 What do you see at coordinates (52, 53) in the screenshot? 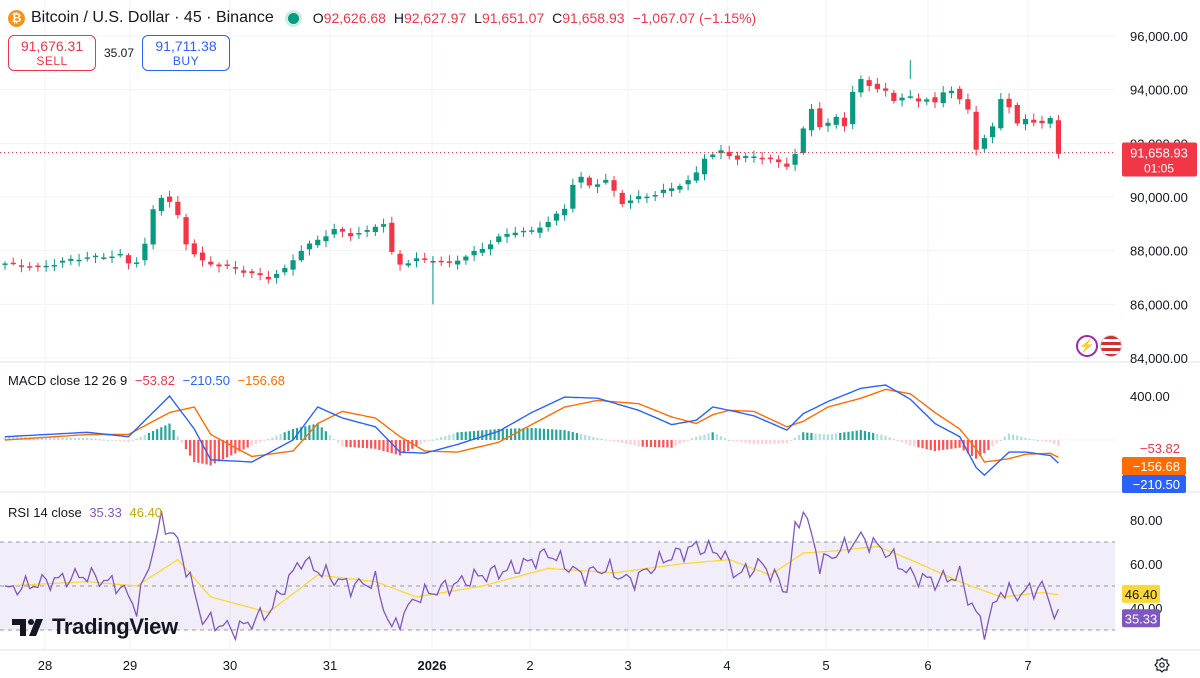
I see `sell-button: 91,676.31 SELL` at bounding box center [52, 53].